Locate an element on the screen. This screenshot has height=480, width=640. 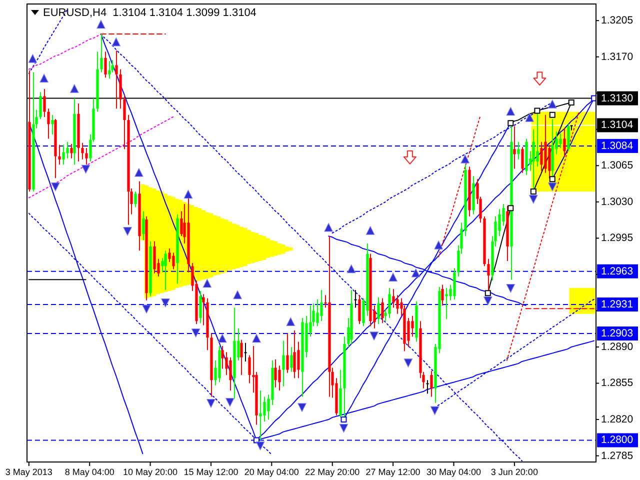
y-tick-label: 1.2820 is located at coordinates (617, 420).